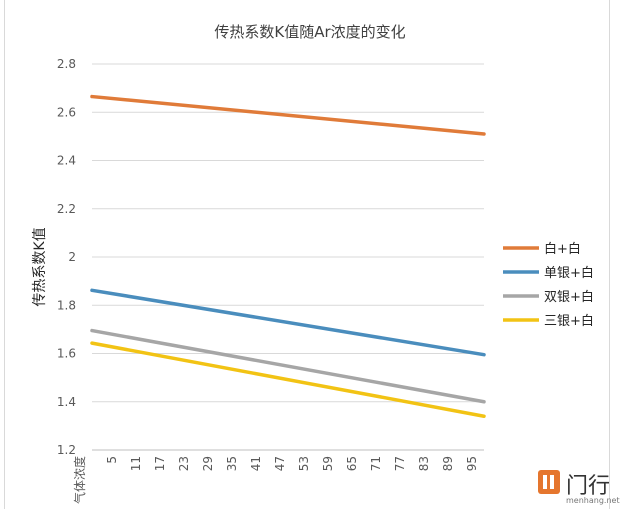  What do you see at coordinates (72, 257) in the screenshot?
I see `y-tick-label: 2` at bounding box center [72, 257].